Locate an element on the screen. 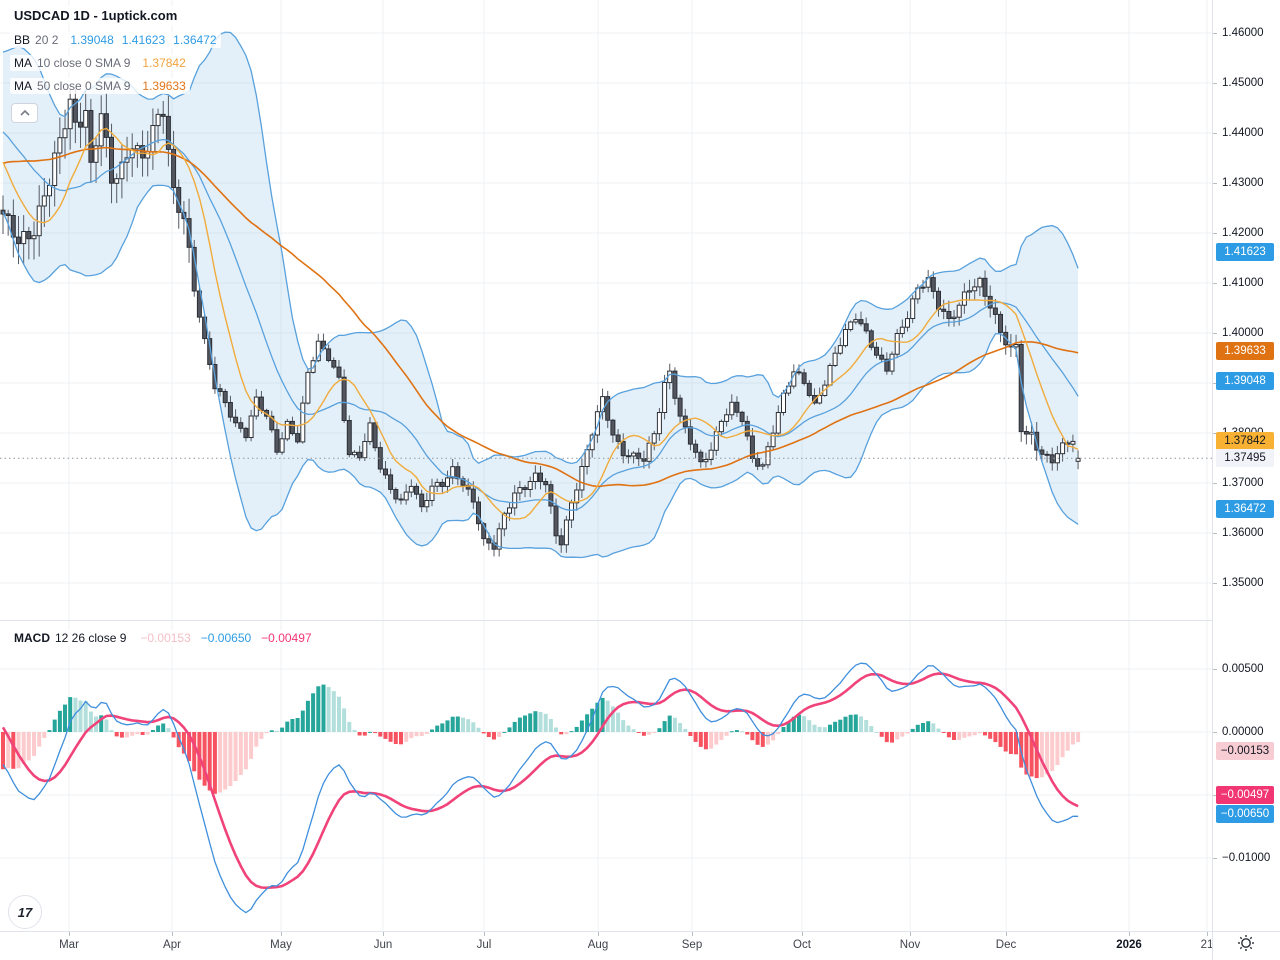  symbol-title: USDCAD 1D - 1uptick.com is located at coordinates (96, 15).